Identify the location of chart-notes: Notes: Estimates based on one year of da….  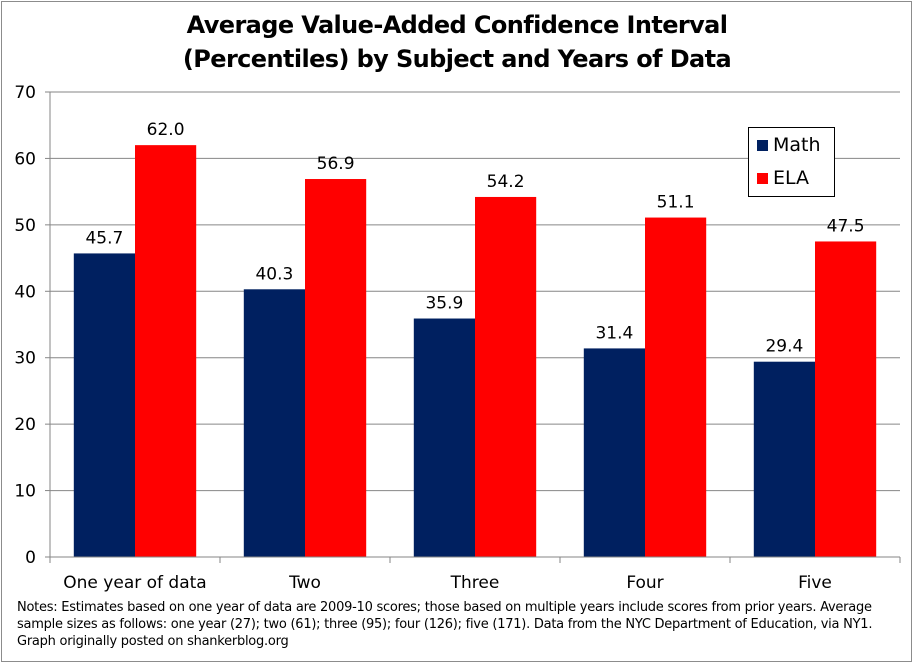
(445, 624).